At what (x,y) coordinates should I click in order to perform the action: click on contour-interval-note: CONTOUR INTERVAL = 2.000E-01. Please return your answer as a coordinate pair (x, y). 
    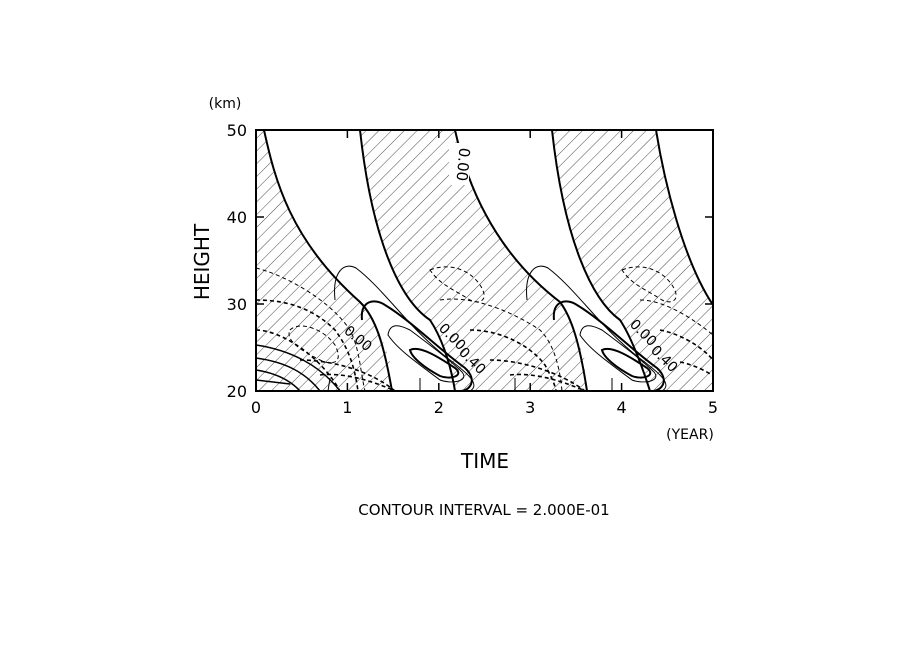
    Looking at the image, I should click on (483, 510).